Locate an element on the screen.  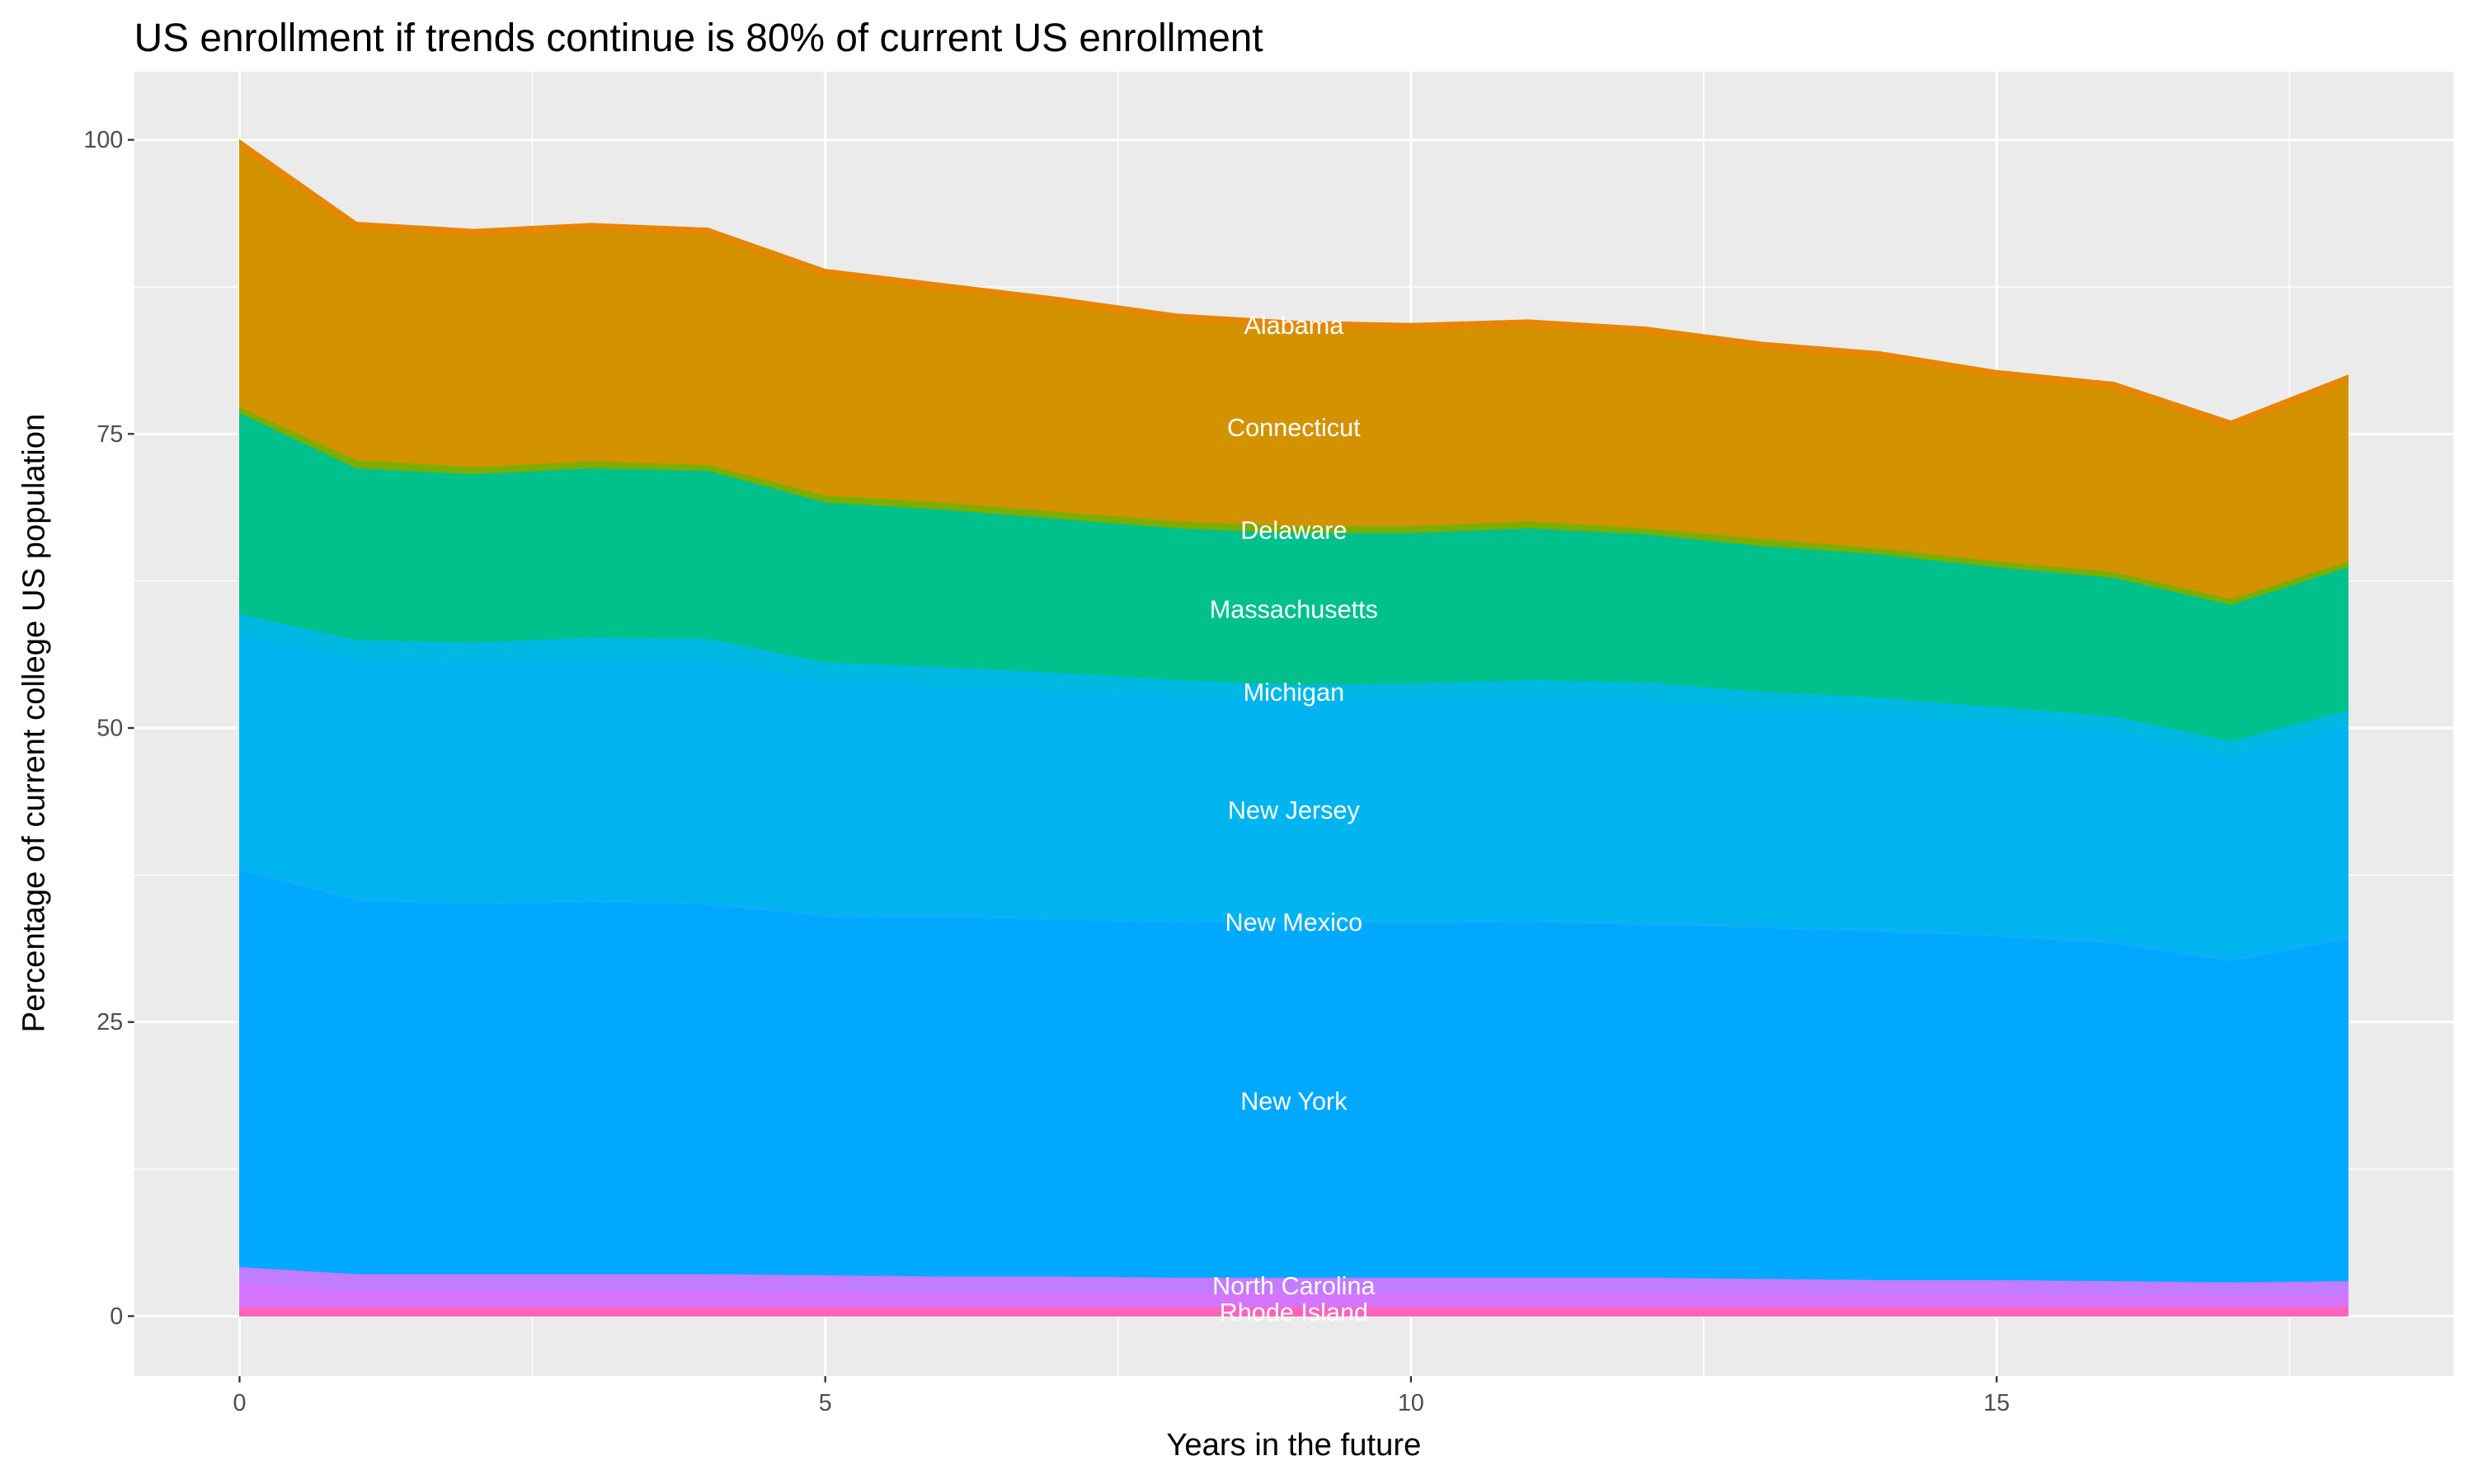
y-tick-label: 100 is located at coordinates (103, 140).